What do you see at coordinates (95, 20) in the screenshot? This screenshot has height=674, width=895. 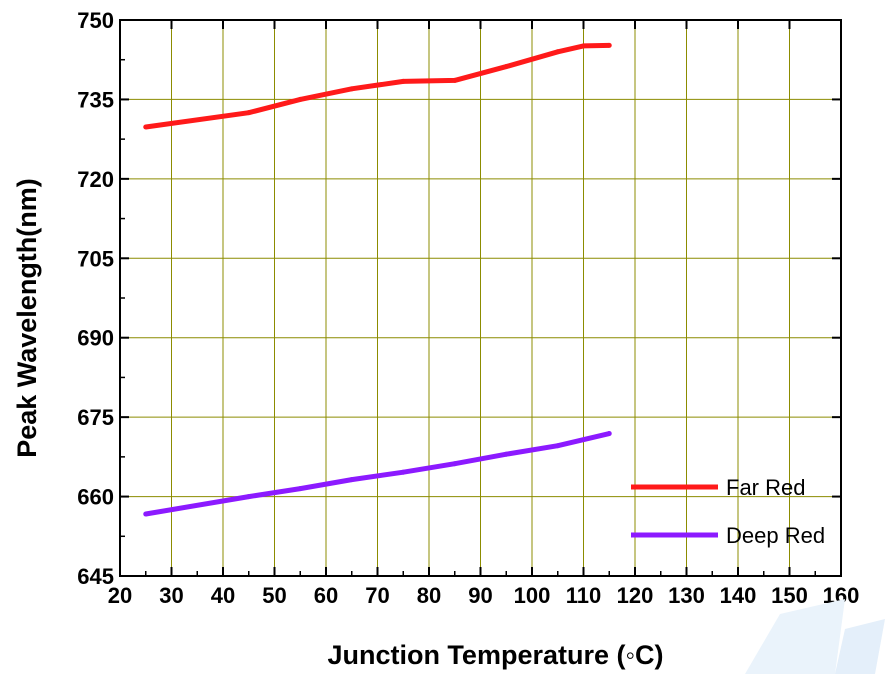 I see `y-tick-label: 750` at bounding box center [95, 20].